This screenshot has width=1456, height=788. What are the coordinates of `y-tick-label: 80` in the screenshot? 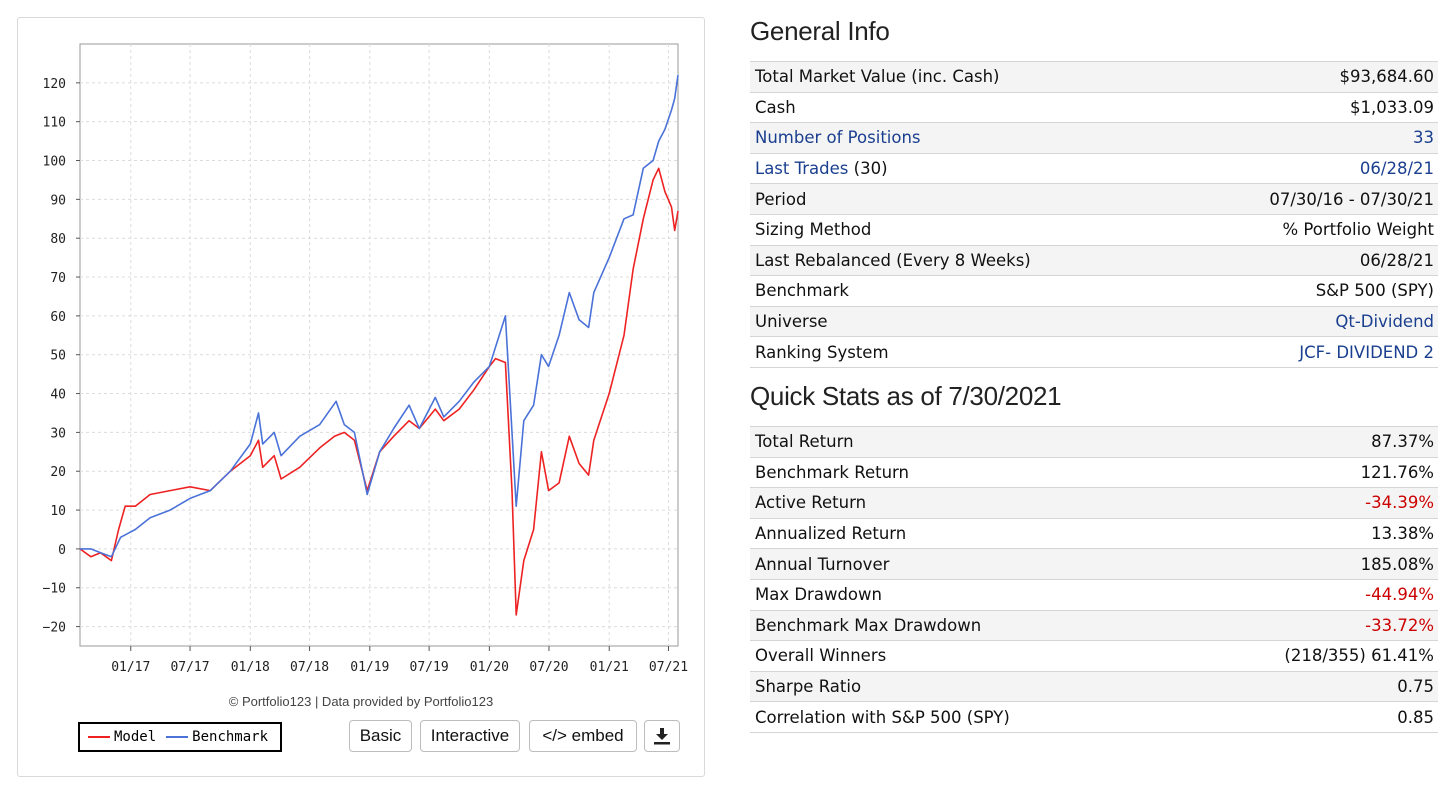 It's located at (58, 239).